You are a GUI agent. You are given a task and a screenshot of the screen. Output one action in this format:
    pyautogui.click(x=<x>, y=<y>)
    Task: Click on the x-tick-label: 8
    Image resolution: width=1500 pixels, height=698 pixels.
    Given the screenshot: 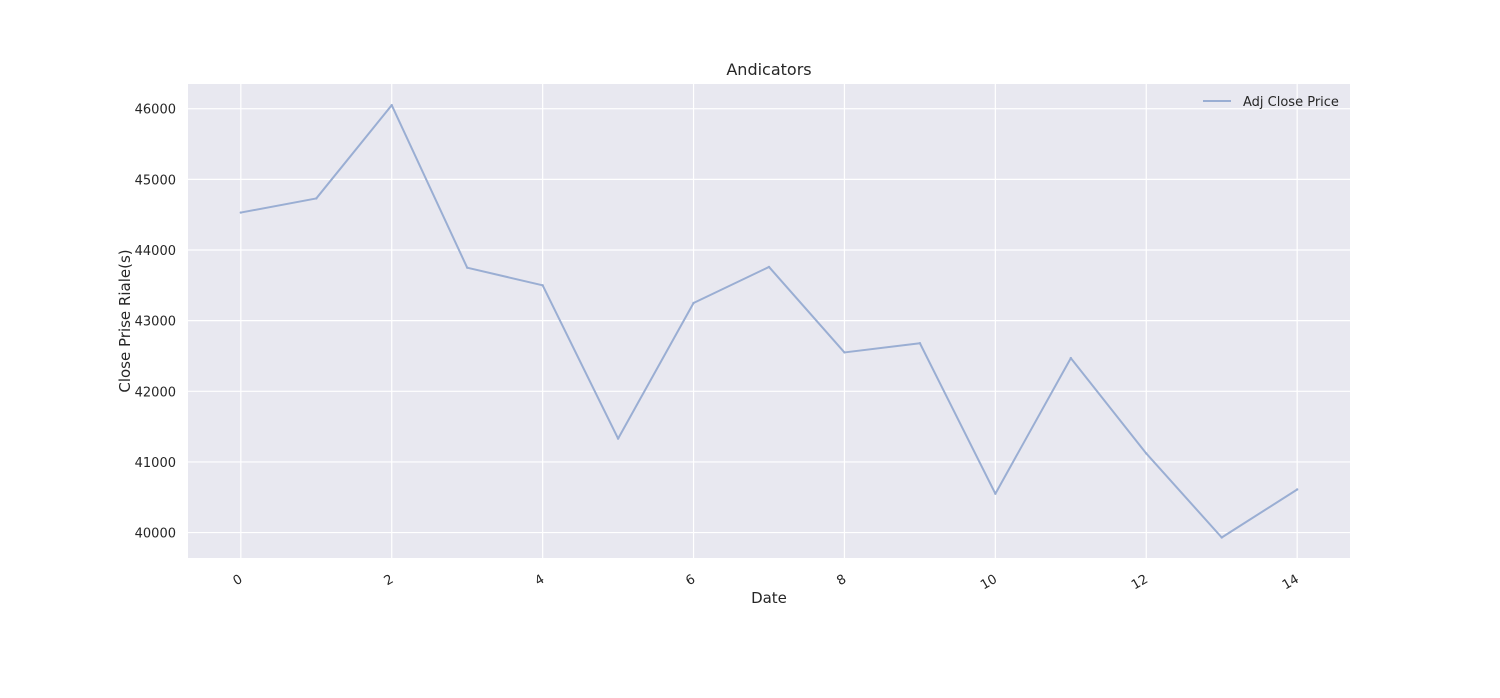 What is the action you would take?
    pyautogui.click(x=841, y=580)
    